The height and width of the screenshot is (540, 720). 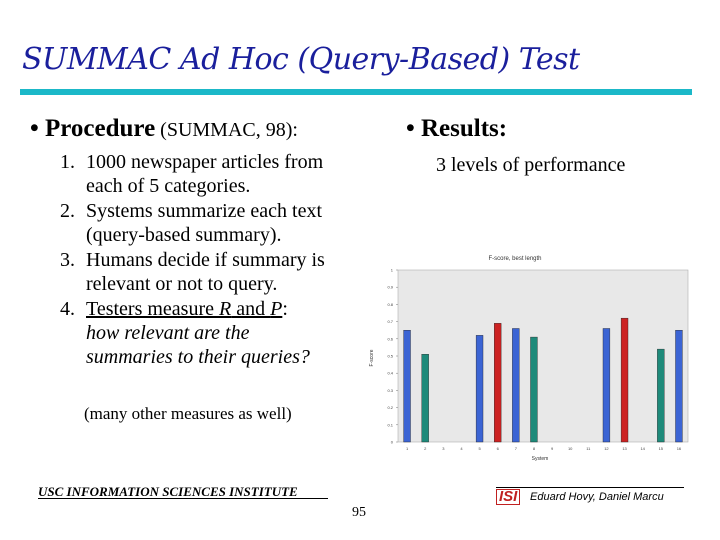 I want to click on footer-institute: USC INFORMATION SCIENCES INSTITUTE, so click(x=168, y=491).